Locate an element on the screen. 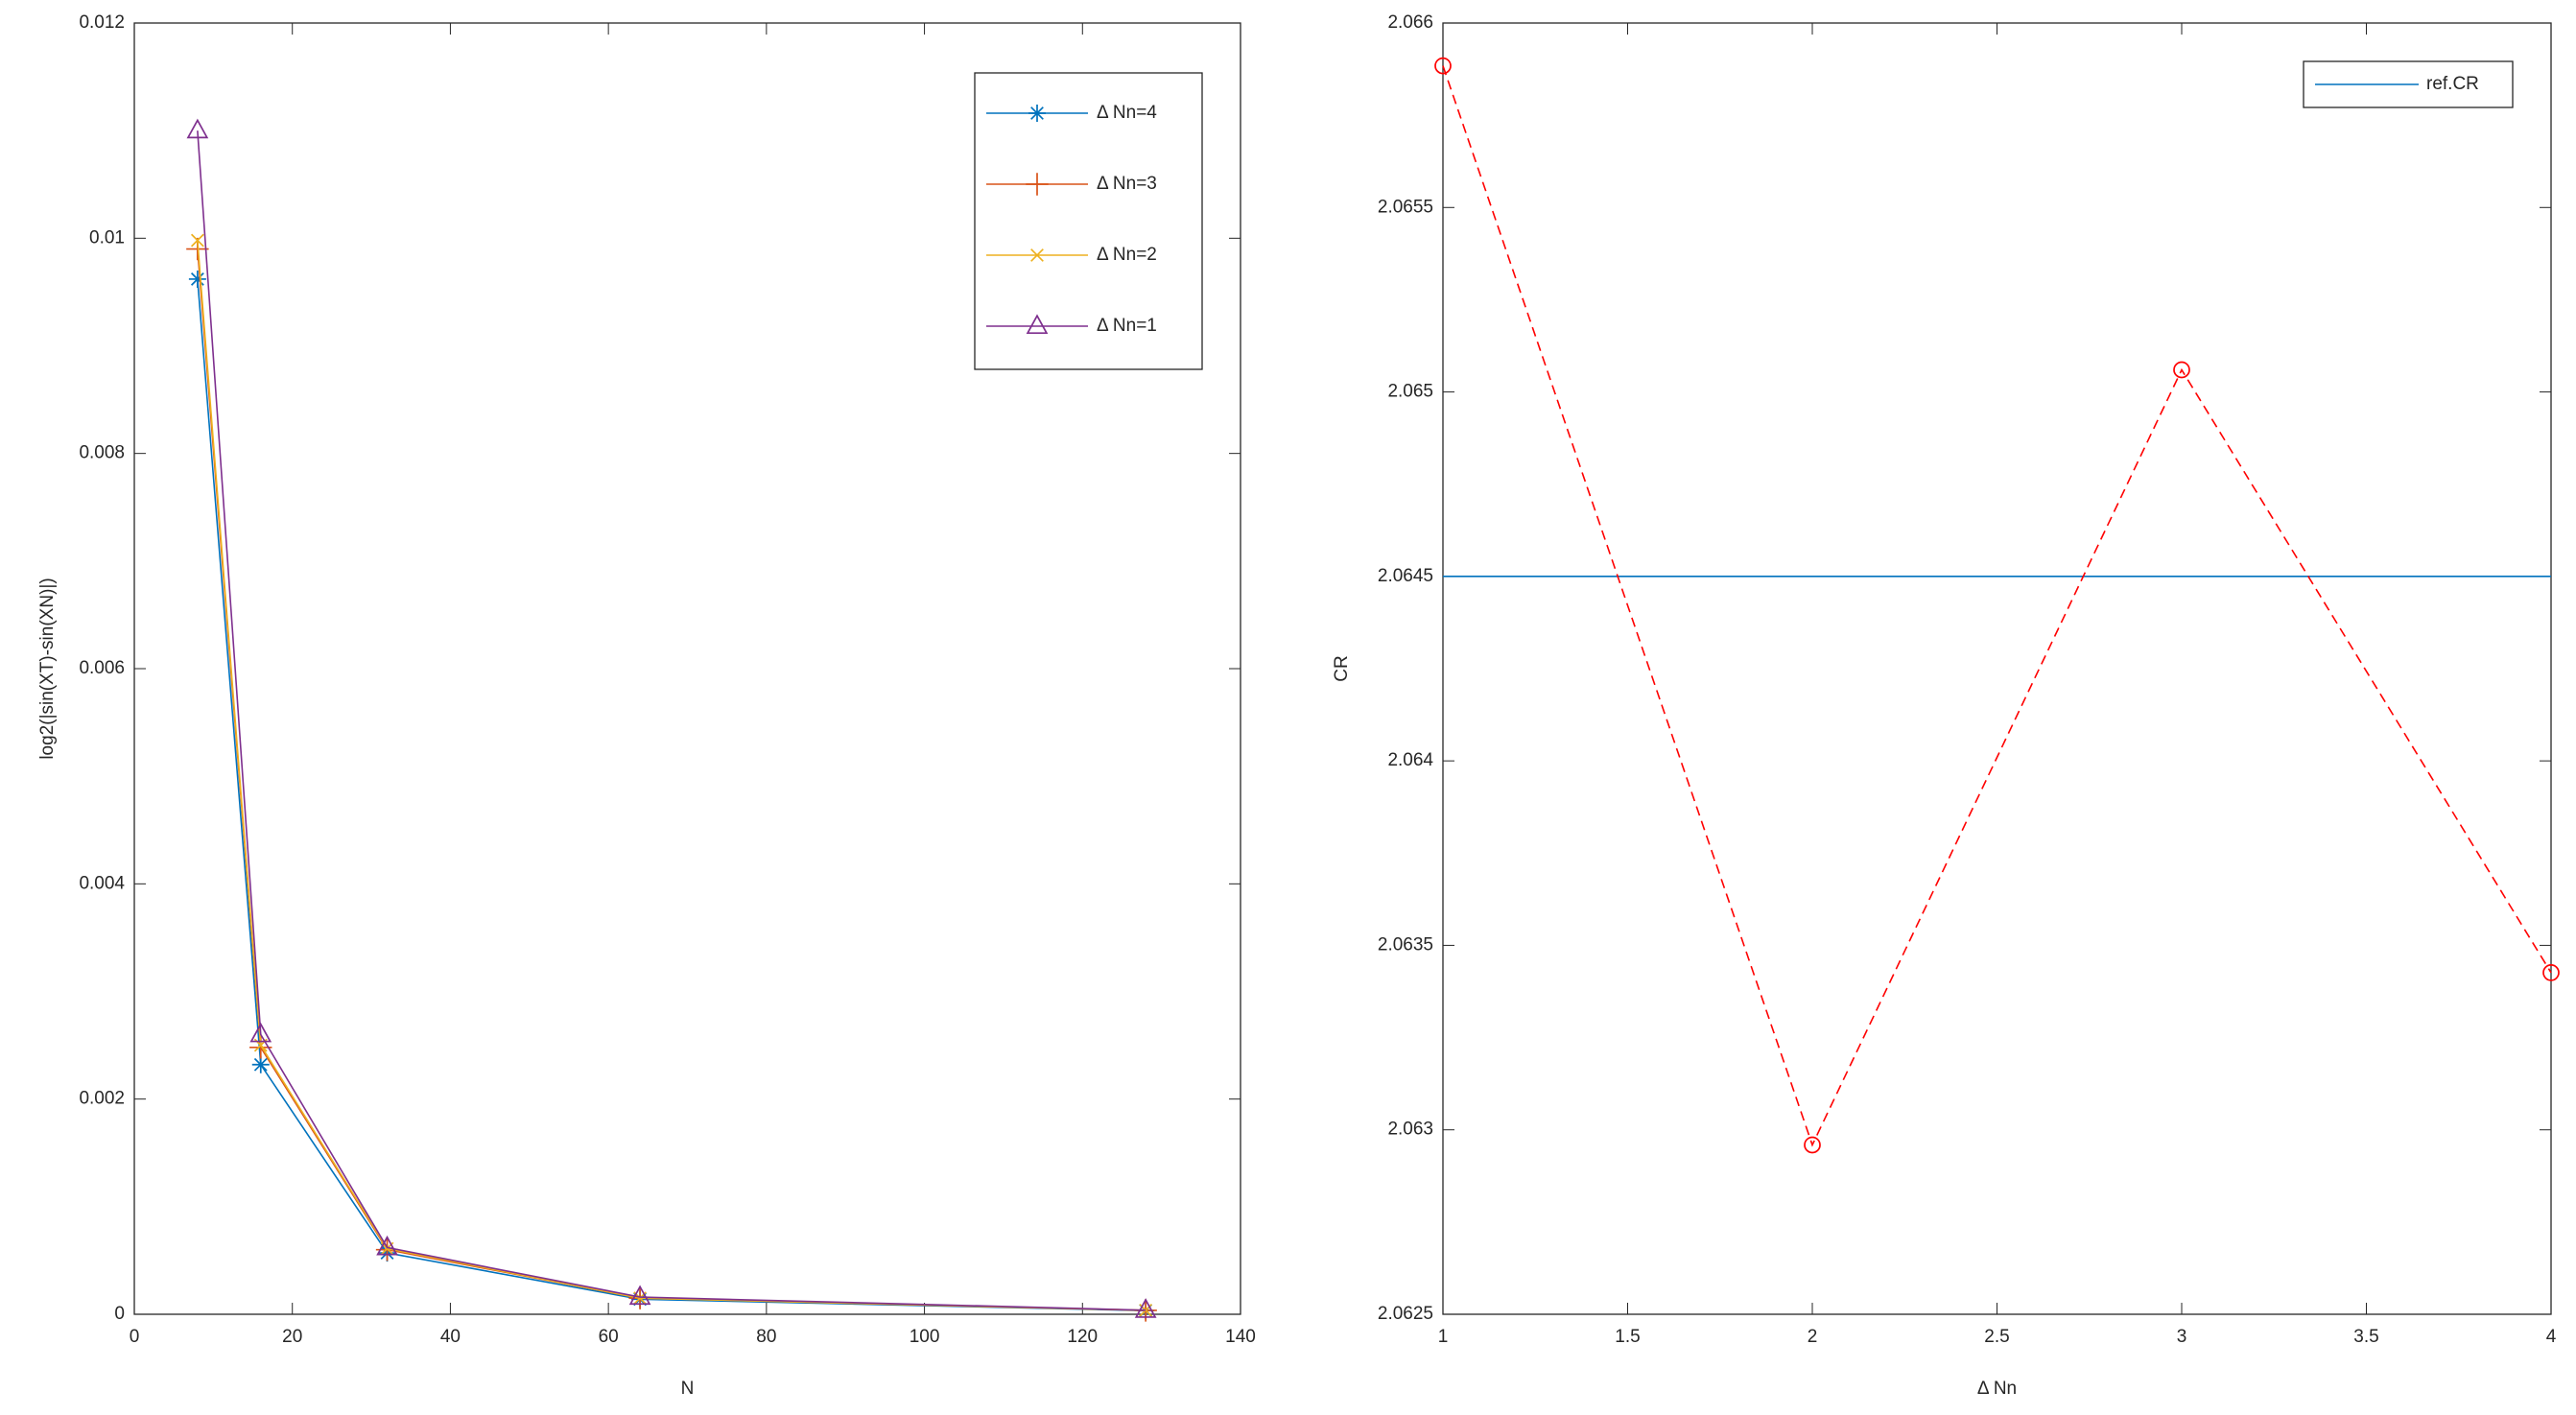  y-axis-label: log2(|sin(XT)-sin(XN)|) is located at coordinates (48, 668).